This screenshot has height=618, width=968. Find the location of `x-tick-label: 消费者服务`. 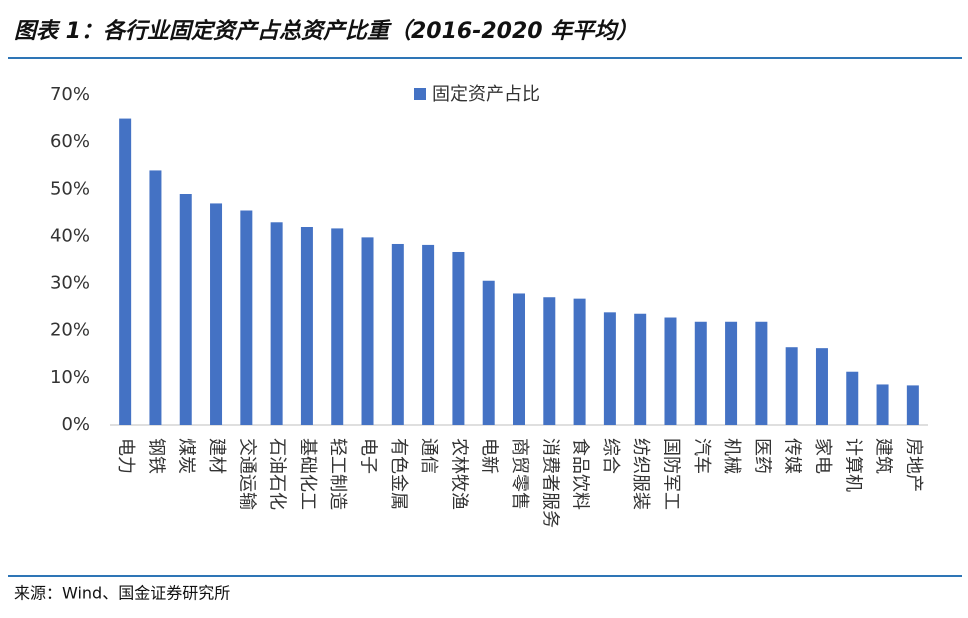

x-tick-label: 消费者服务 is located at coordinates (549, 483).